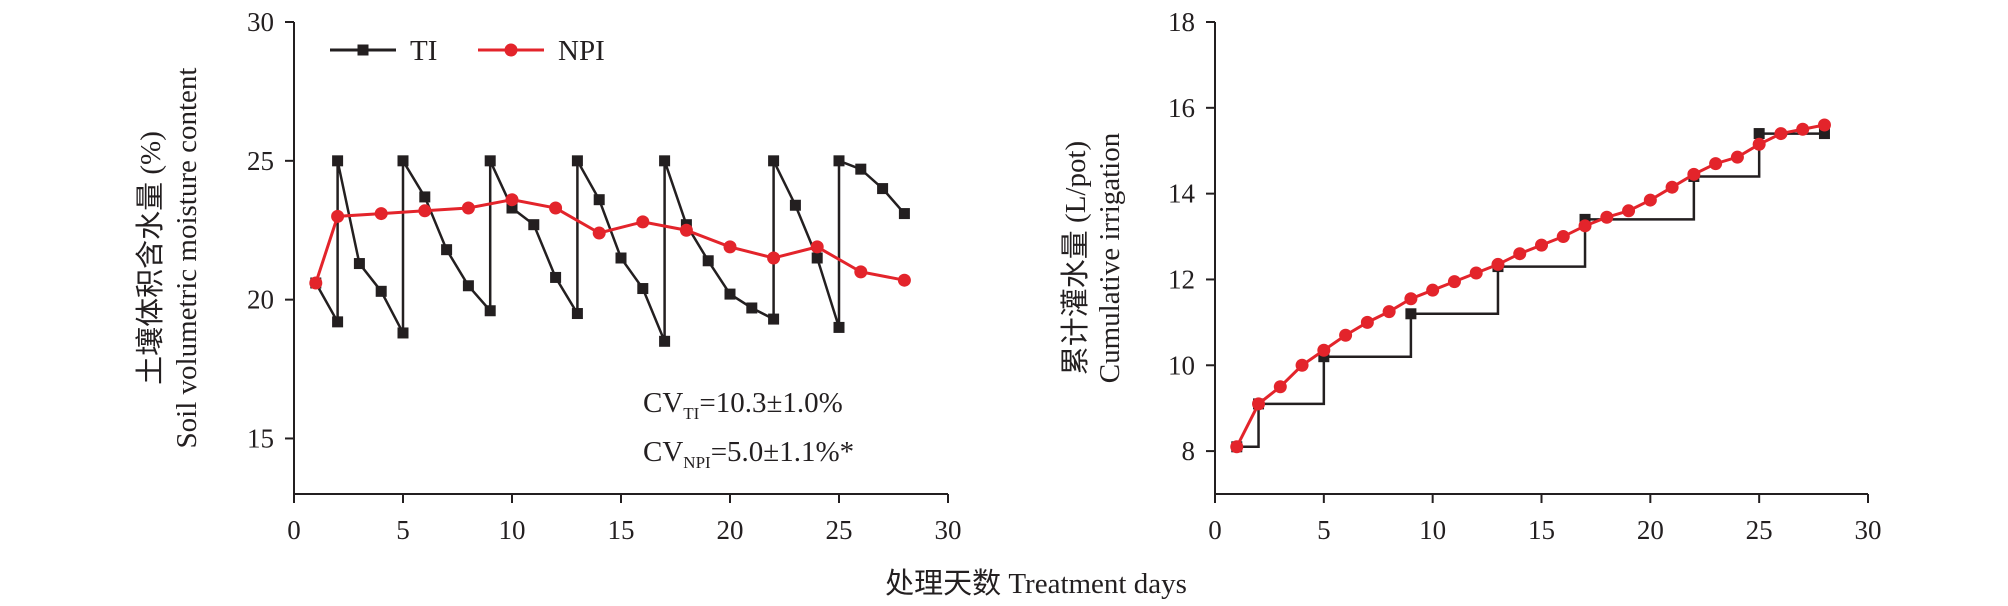  I want to click on left-ylabel-cn: 土壤体积含水量 (%), so click(150, 258).